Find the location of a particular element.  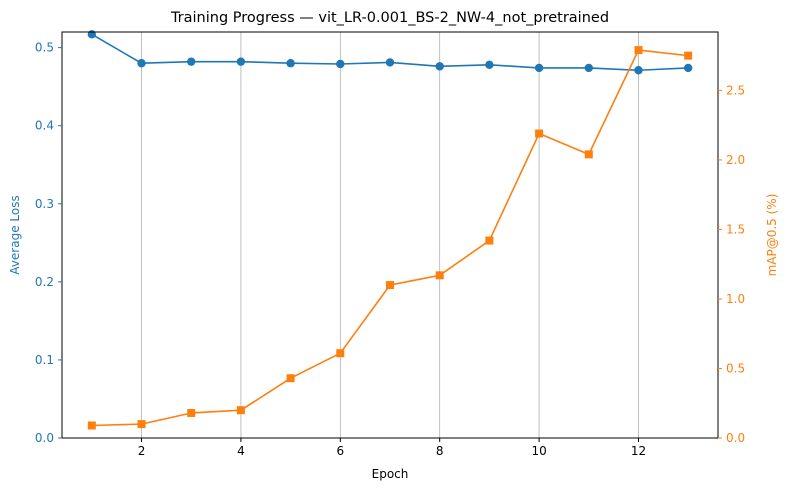

x-tick-label: 2 is located at coordinates (142, 451).